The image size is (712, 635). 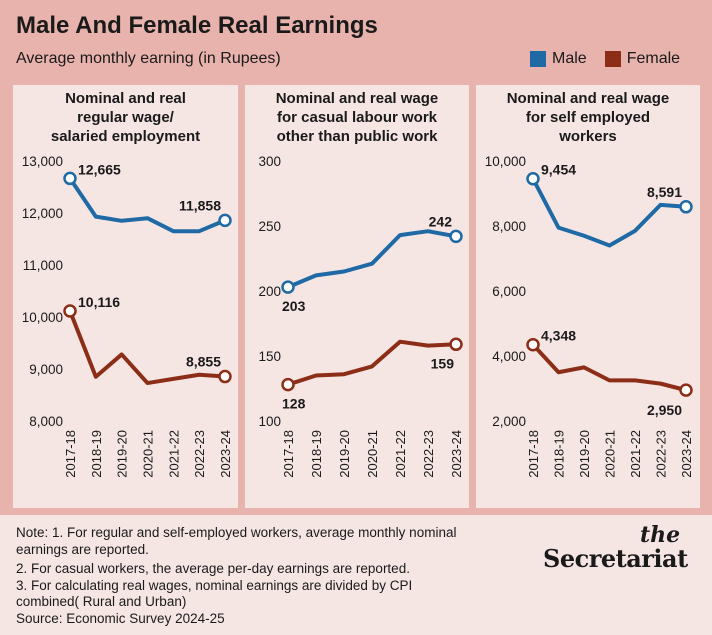 What do you see at coordinates (558, 170) in the screenshot?
I see `data-label: 9,454` at bounding box center [558, 170].